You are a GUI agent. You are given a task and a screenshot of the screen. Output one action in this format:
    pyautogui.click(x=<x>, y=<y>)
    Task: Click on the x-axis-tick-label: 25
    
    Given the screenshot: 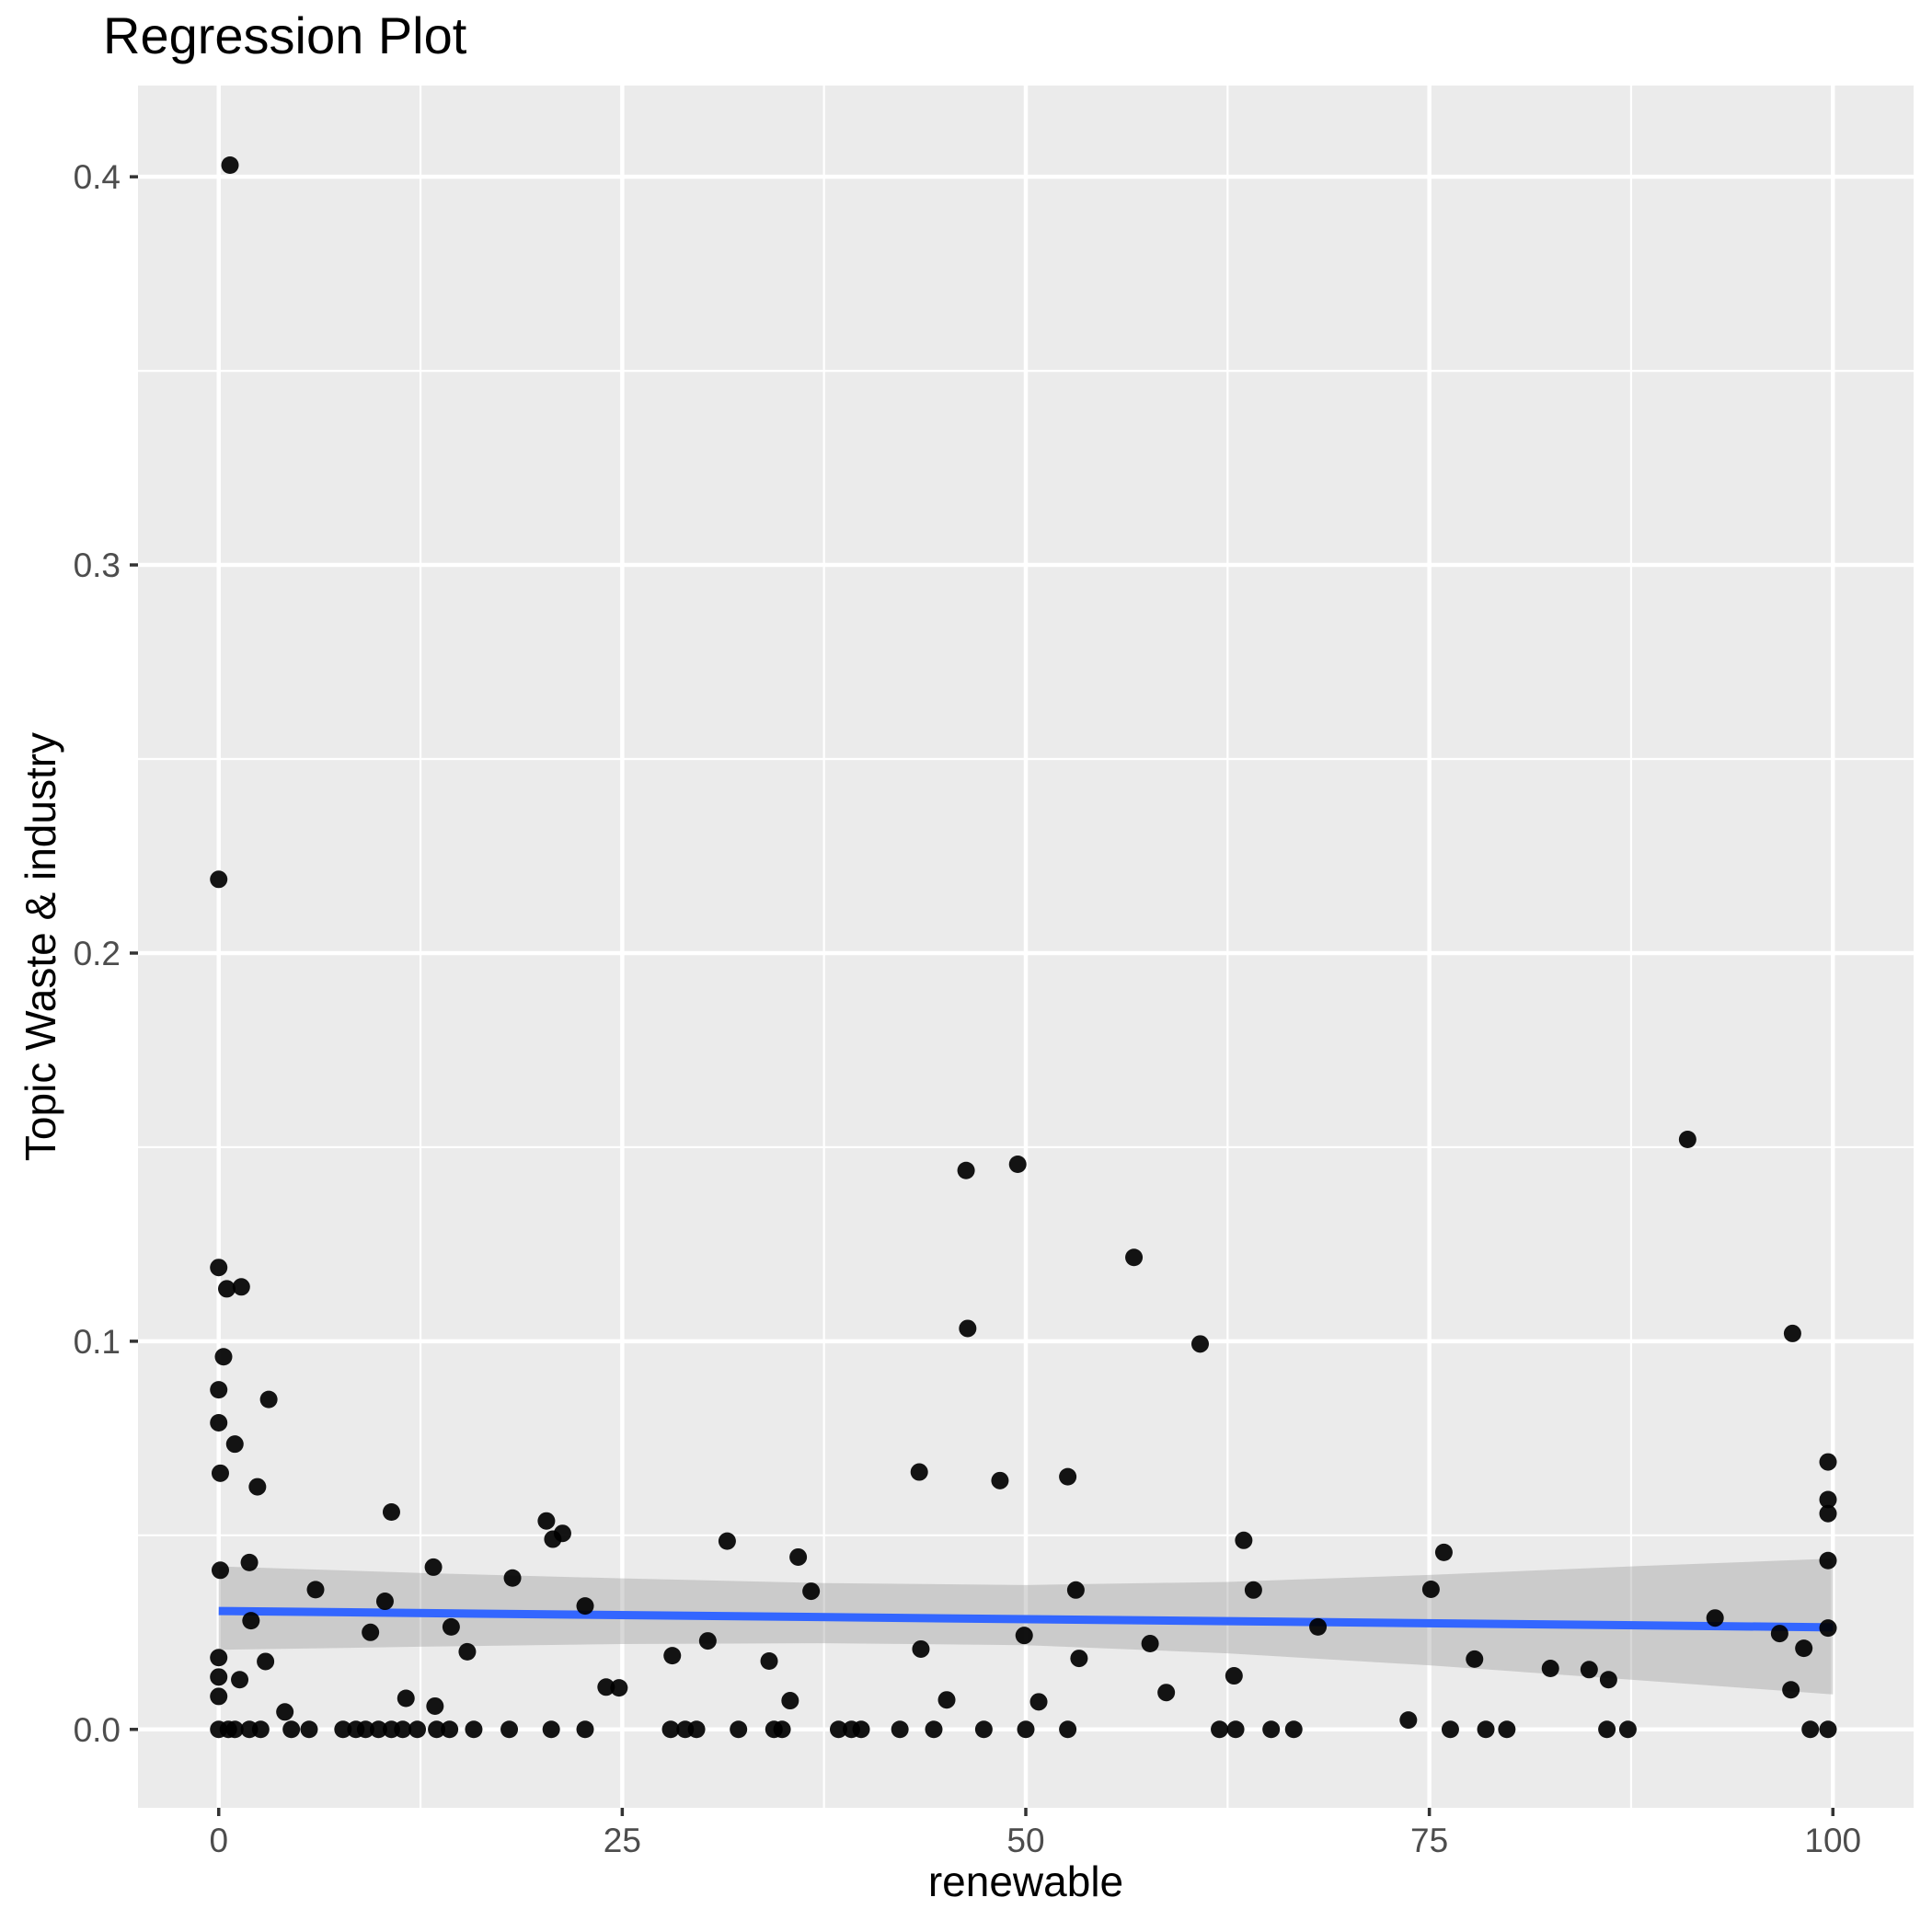 What is the action you would take?
    pyautogui.click(x=622, y=1840)
    